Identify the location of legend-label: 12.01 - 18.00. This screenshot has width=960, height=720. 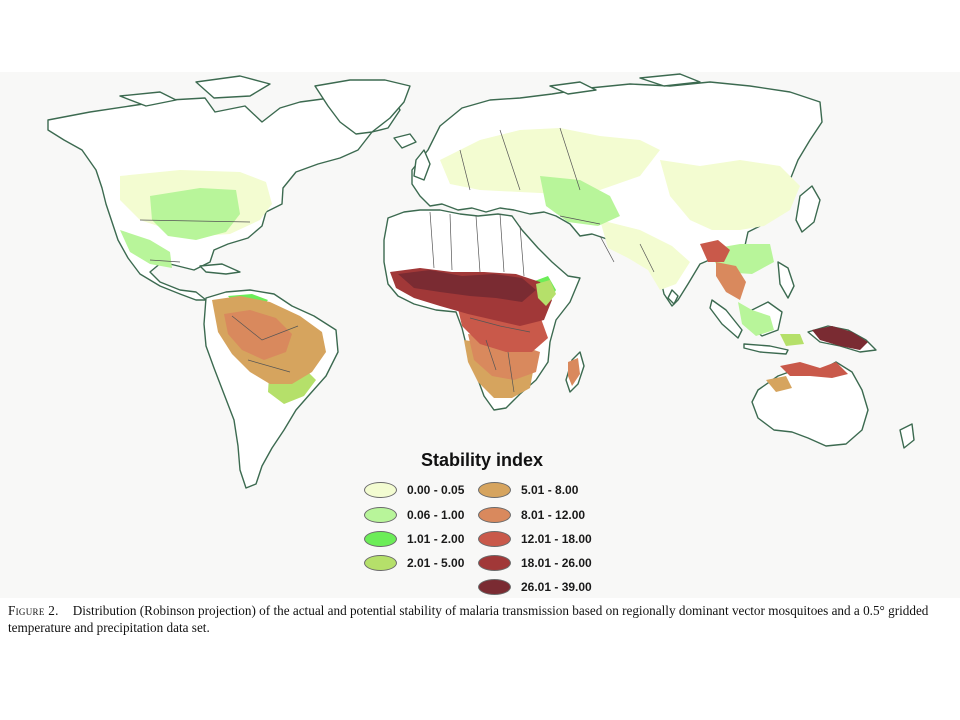
(556, 539).